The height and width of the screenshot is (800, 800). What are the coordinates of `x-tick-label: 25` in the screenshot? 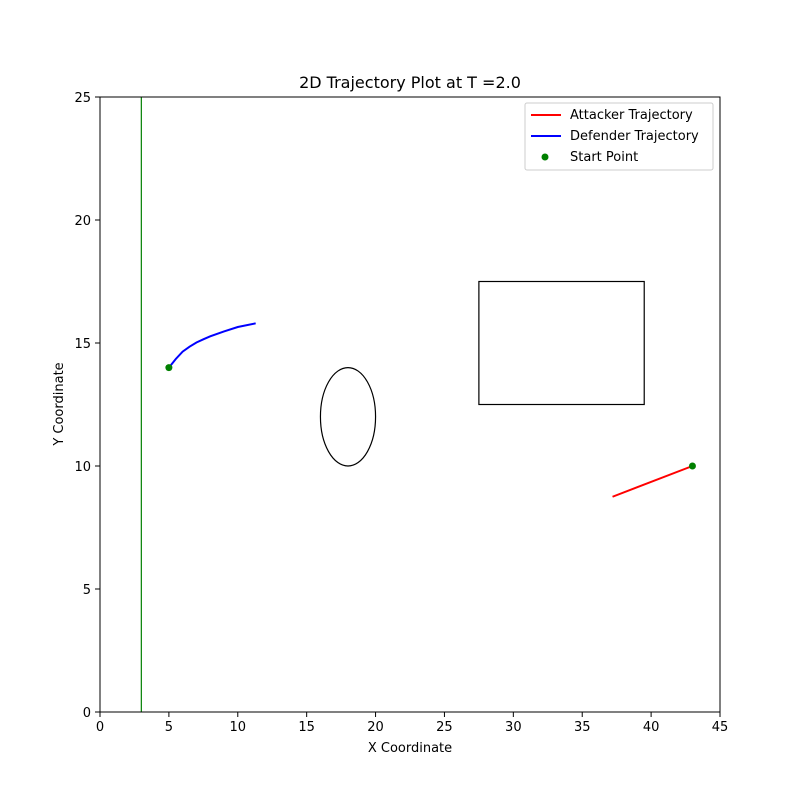 It's located at (444, 727).